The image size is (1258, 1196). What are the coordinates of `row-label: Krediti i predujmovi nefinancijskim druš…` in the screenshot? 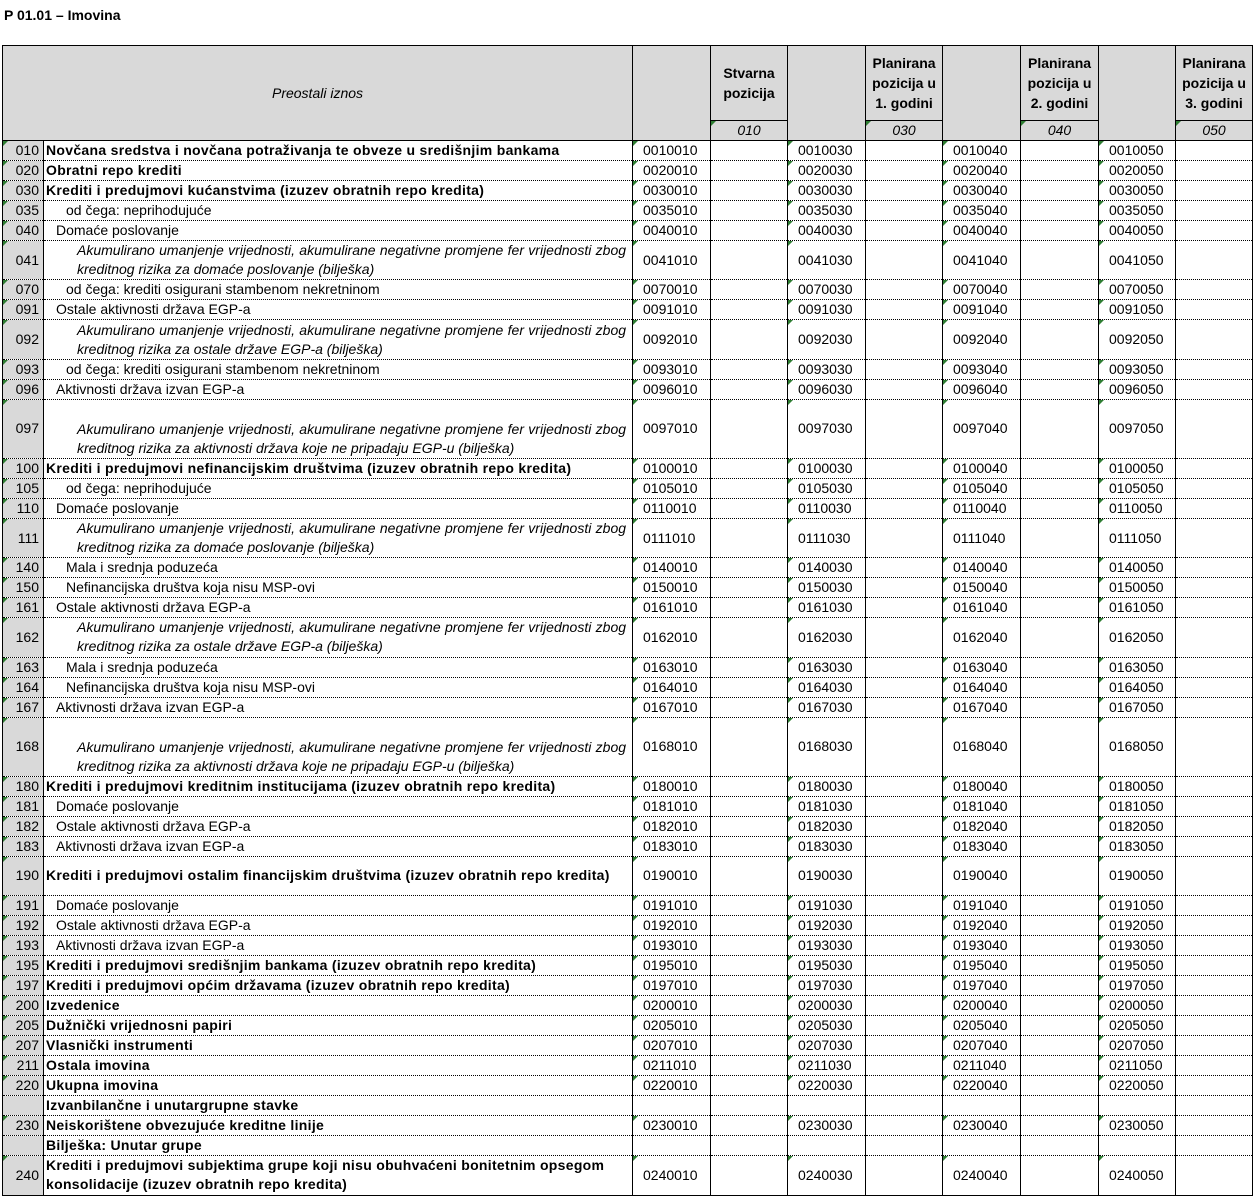 It's located at (338, 468).